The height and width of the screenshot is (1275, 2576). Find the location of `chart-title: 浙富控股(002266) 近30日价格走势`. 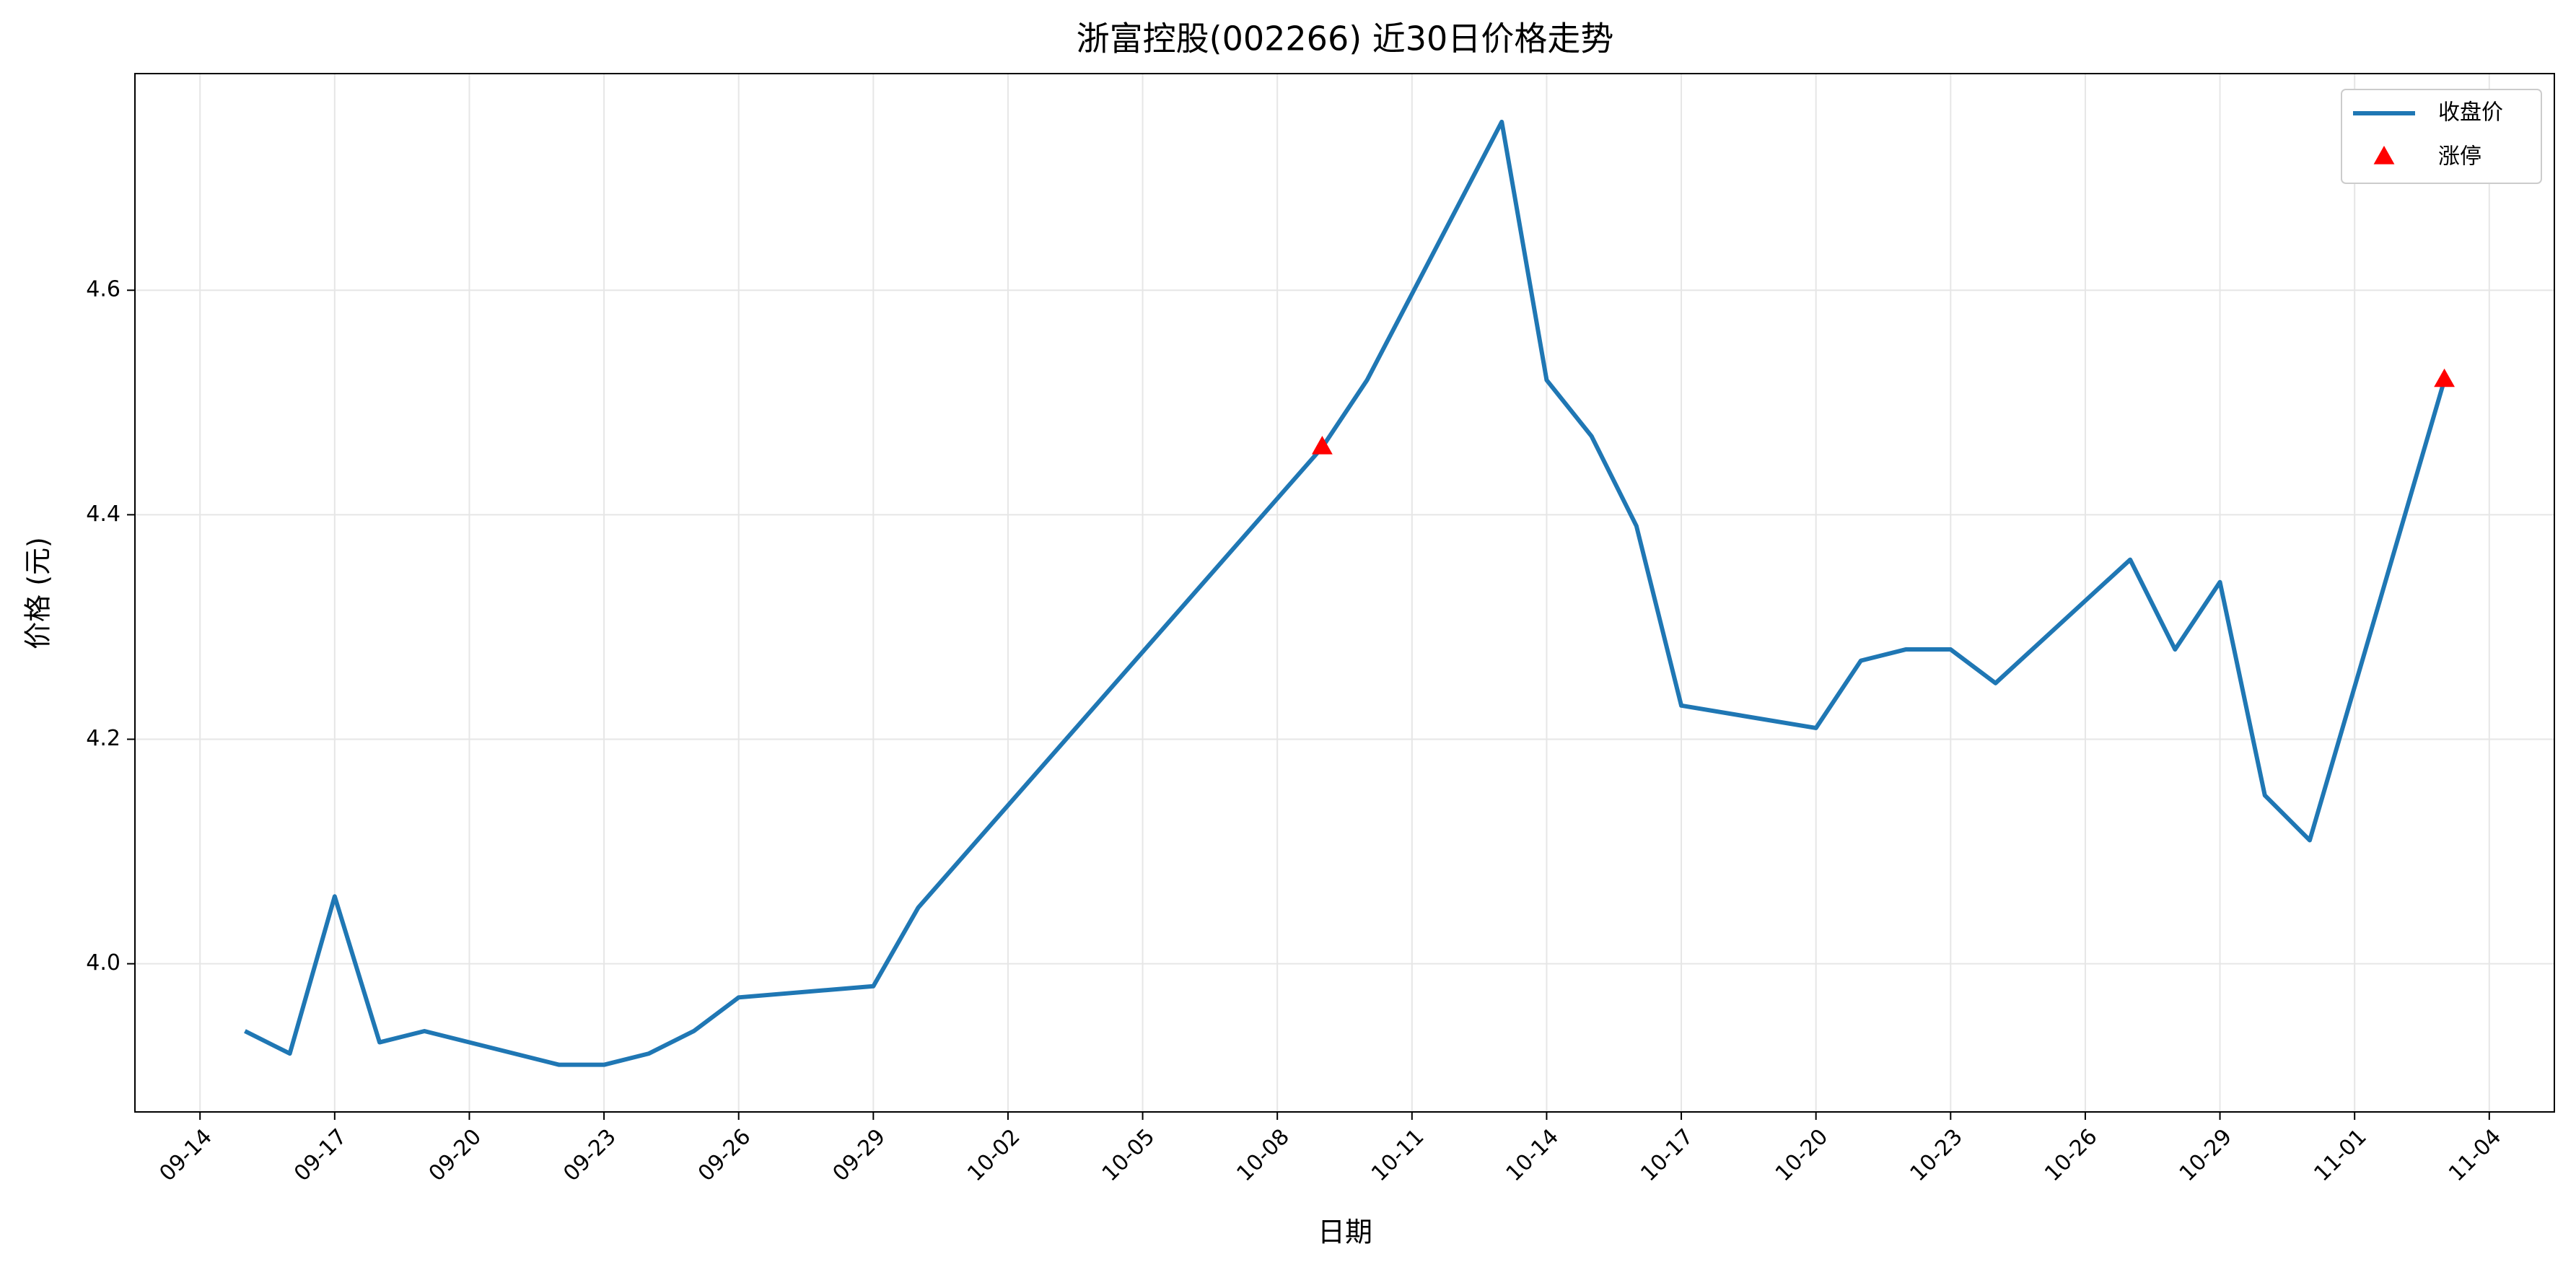

chart-title: 浙富控股(002266) 近30日价格走势 is located at coordinates (1345, 39).